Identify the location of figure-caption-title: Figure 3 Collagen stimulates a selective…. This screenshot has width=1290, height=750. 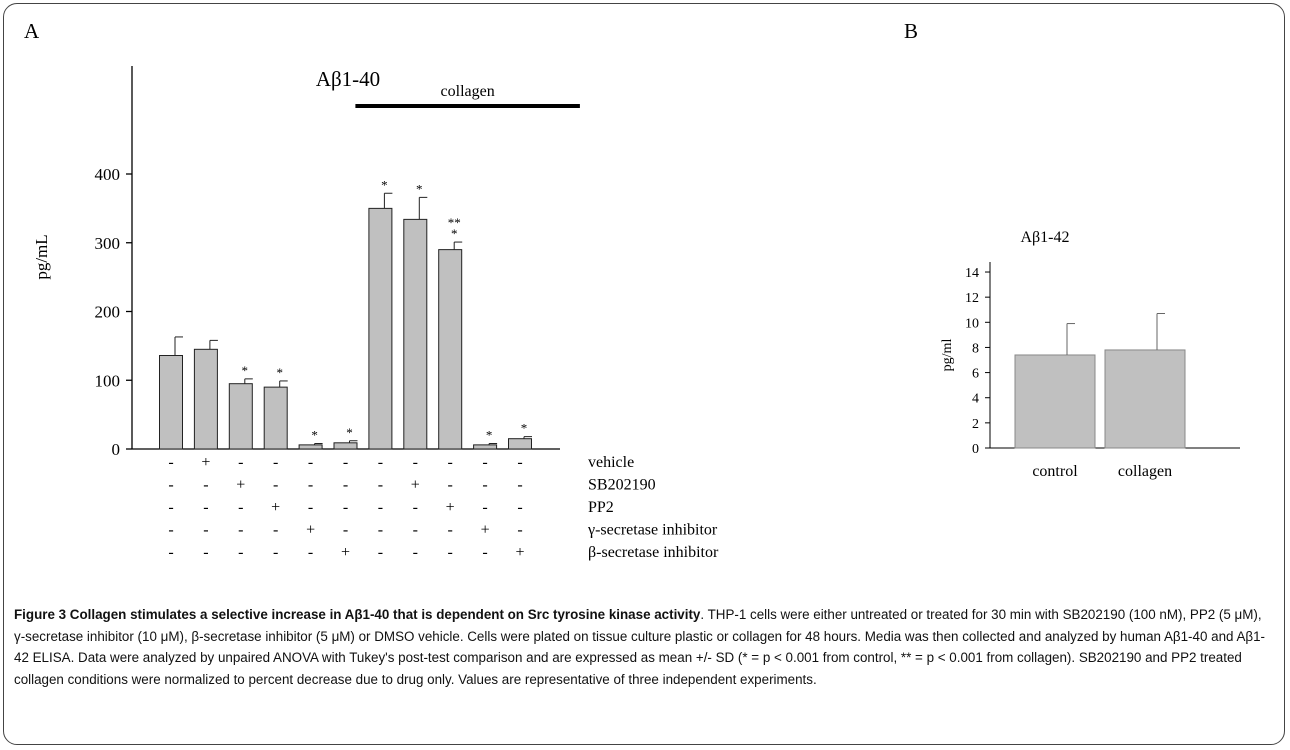
(357, 614).